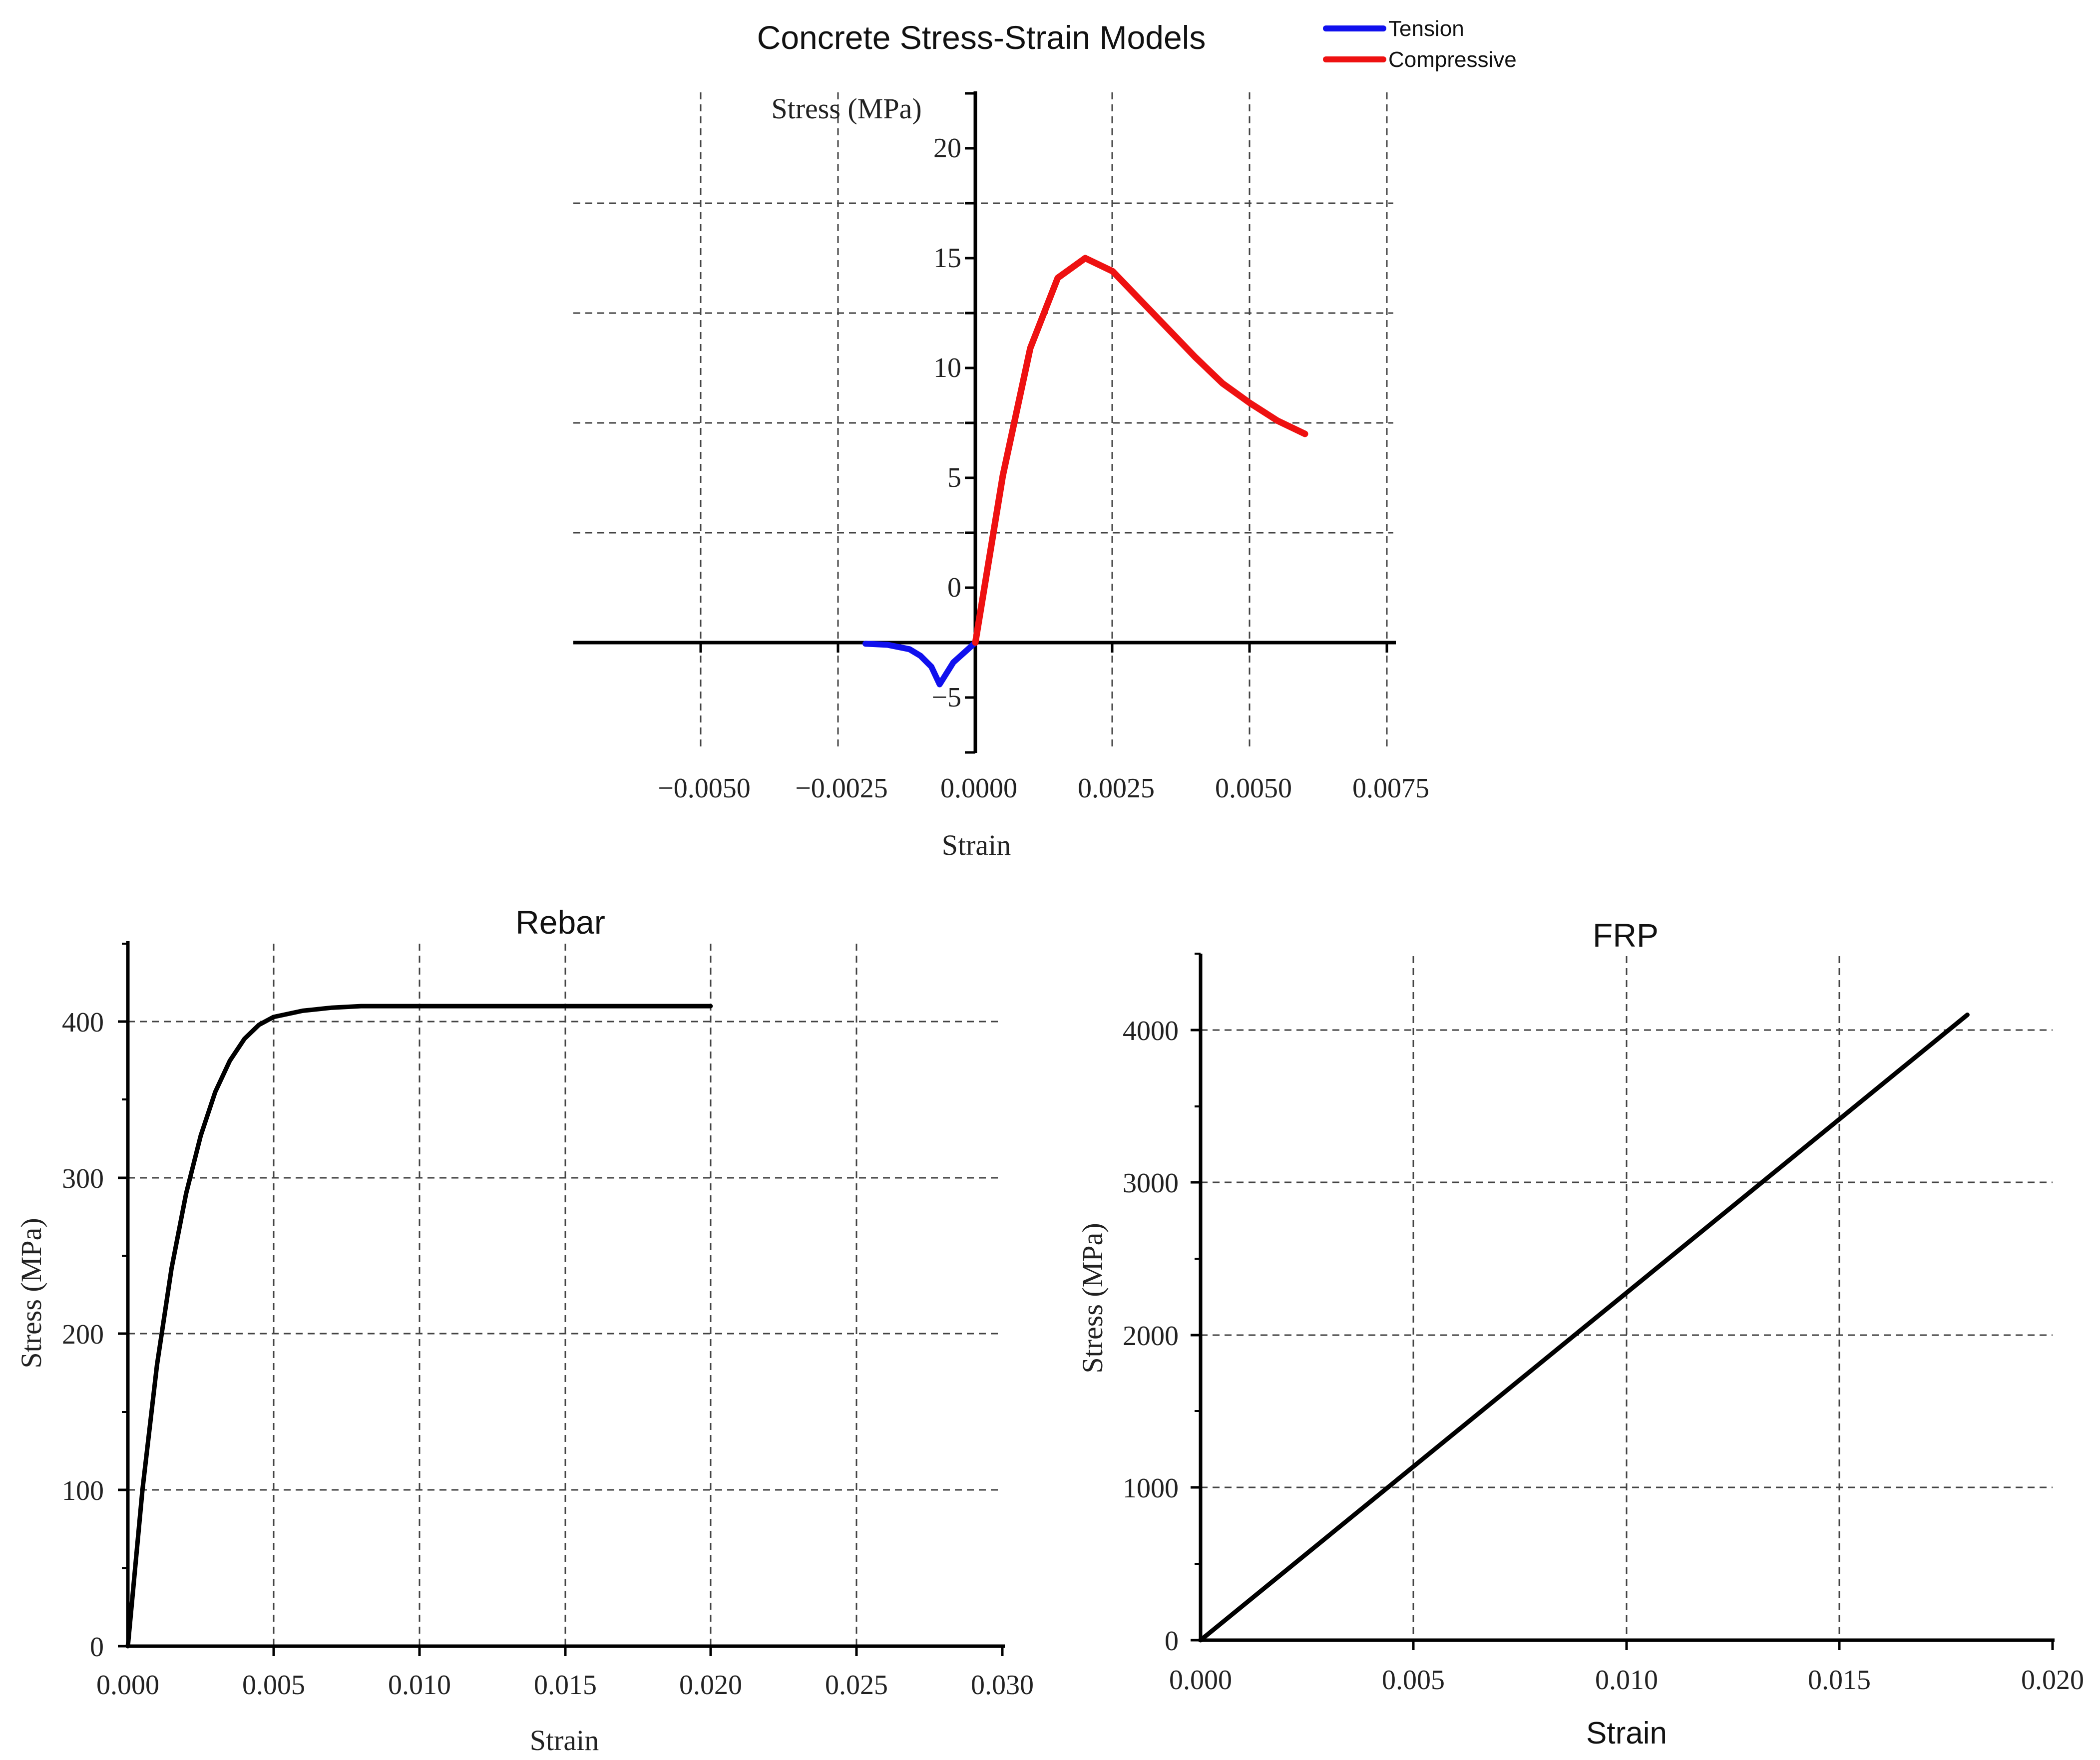 This screenshot has height=1760, width=2100. What do you see at coordinates (1420, 44) in the screenshot?
I see `concrete-legend: Tension Compressive` at bounding box center [1420, 44].